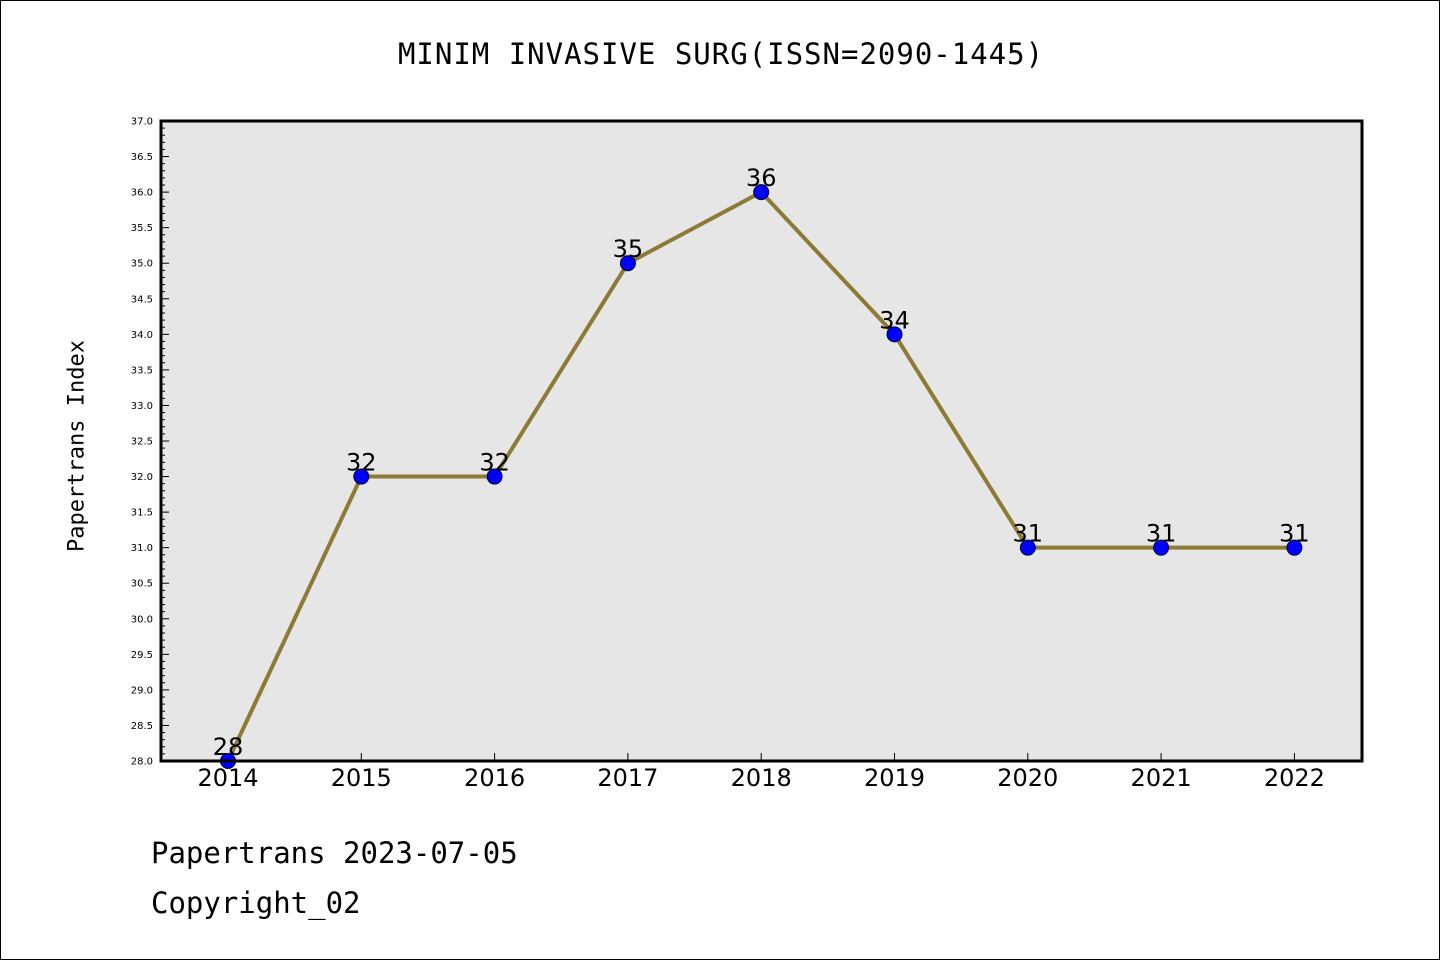  I want to click on data-label: 34, so click(894, 320).